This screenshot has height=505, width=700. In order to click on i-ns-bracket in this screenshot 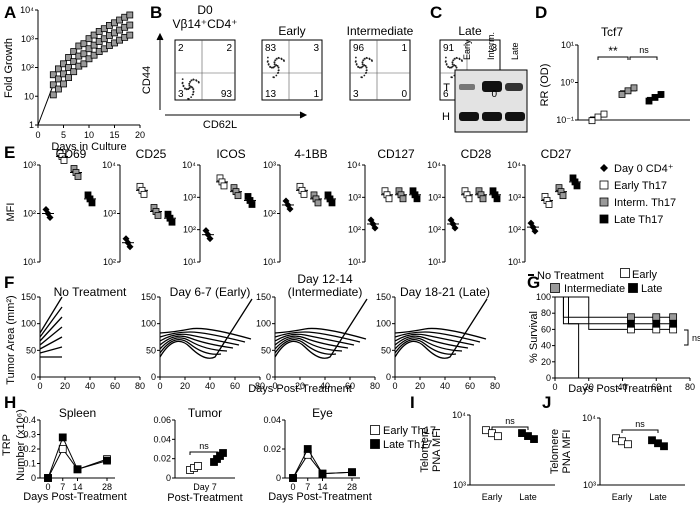, I will do `click(510, 428)`.